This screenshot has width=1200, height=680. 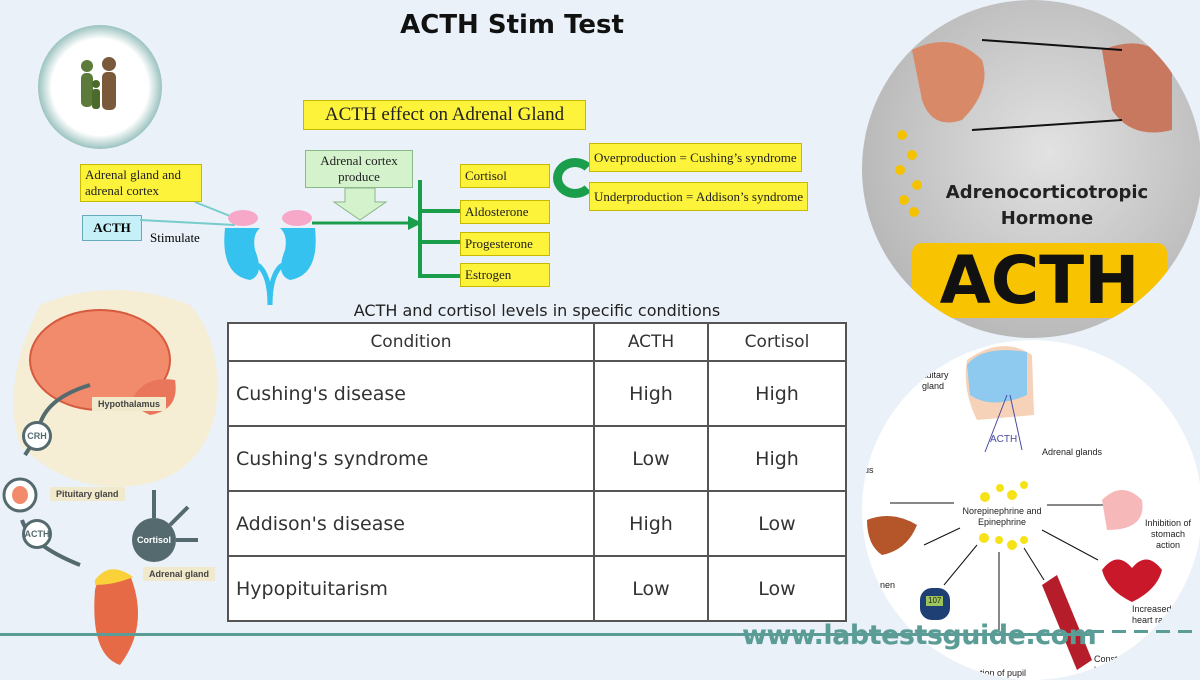 I want to click on table-row: Cushing's disease High High, so click(x=537, y=393).